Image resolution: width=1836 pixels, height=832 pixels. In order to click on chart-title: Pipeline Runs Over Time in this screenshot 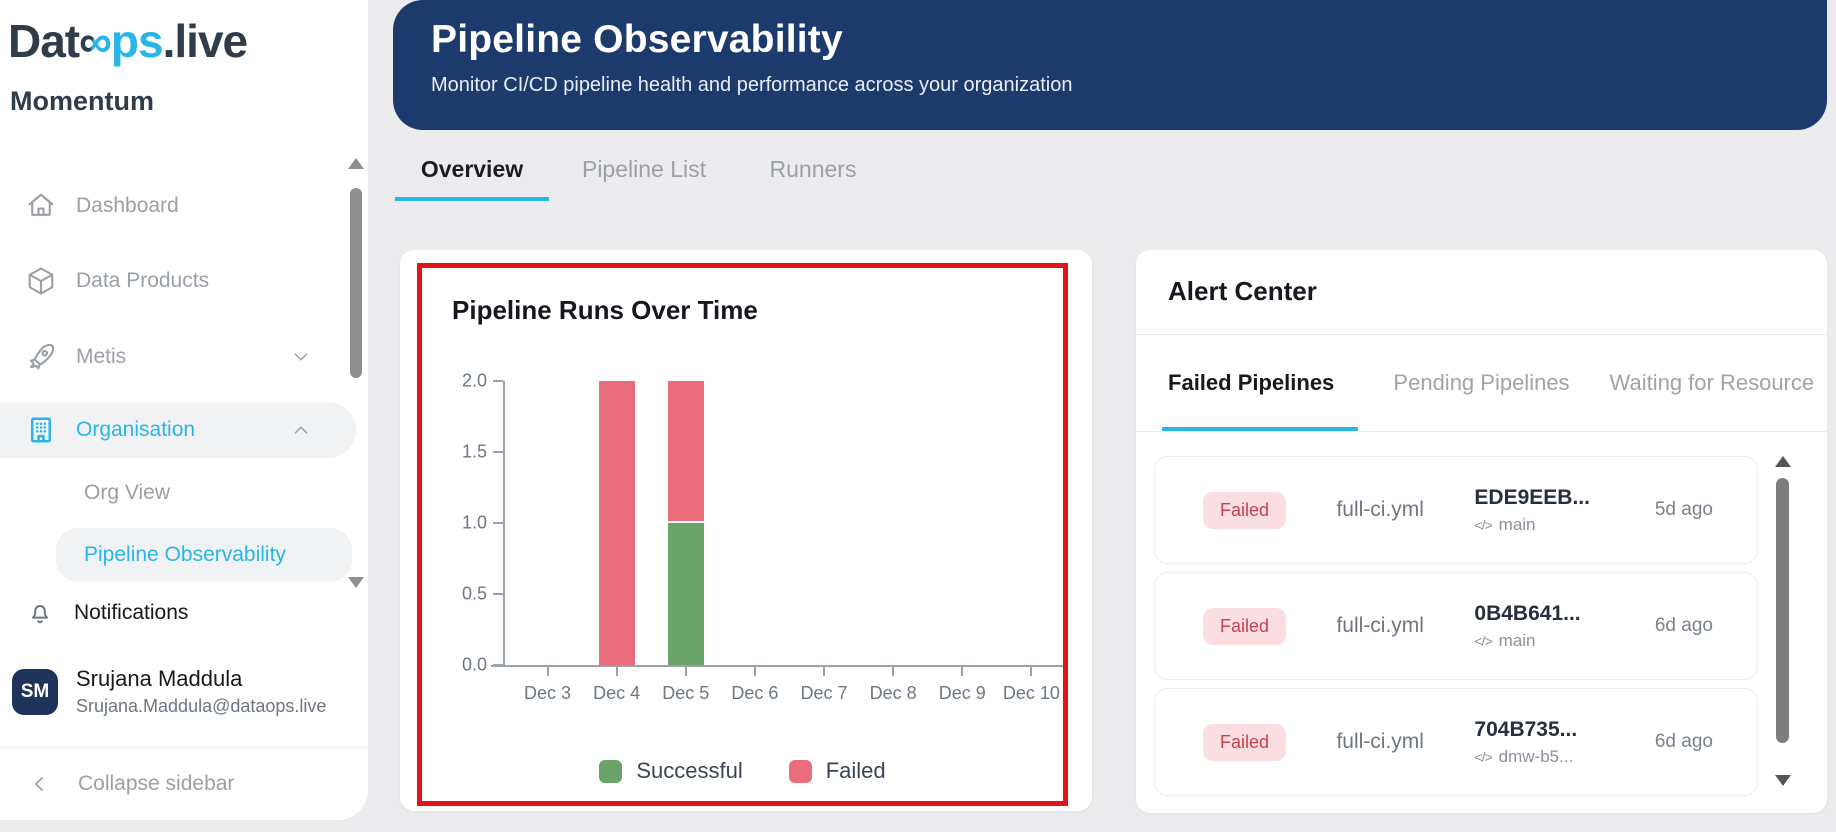, I will do `click(605, 310)`.